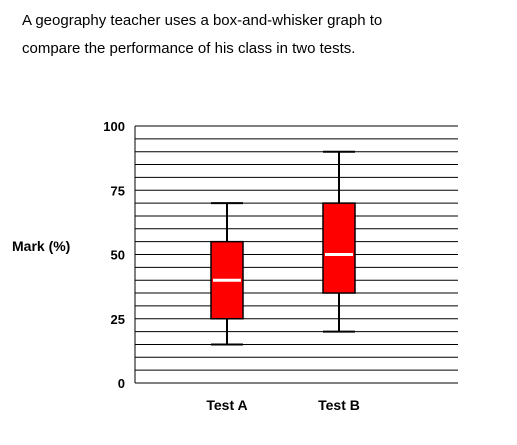 Image resolution: width=517 pixels, height=445 pixels. I want to click on y-tick-label: 75, so click(118, 190).